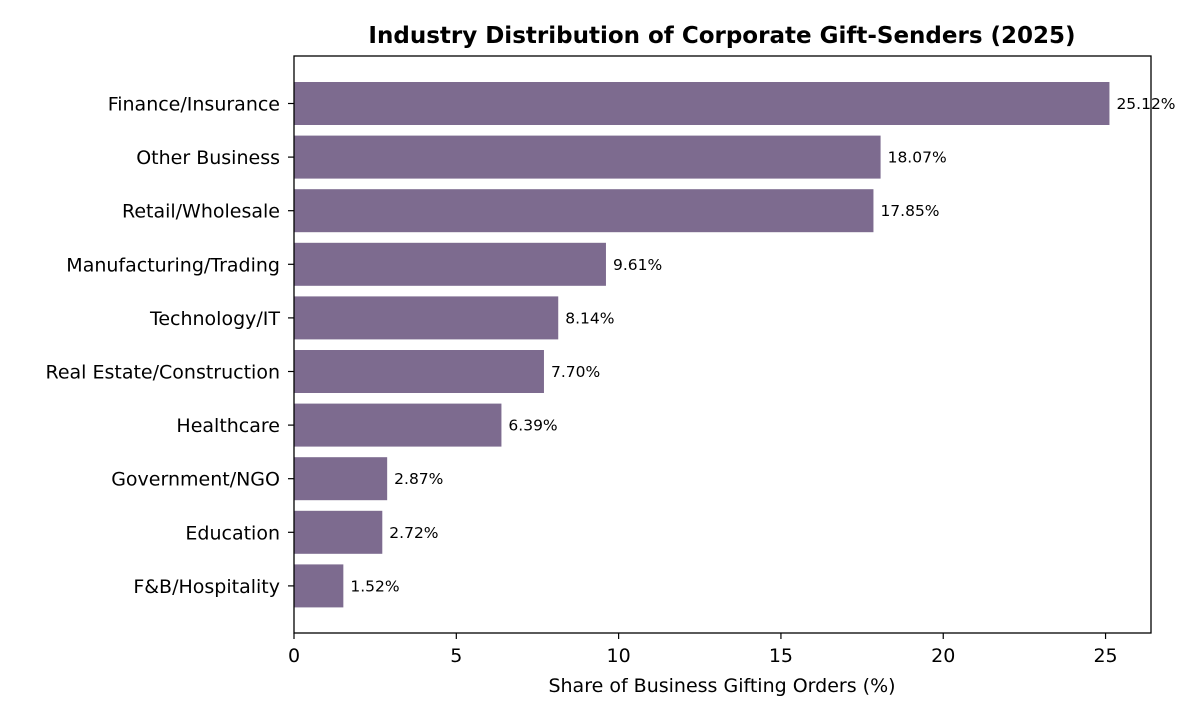  I want to click on category-label: Retail/Wholesale, so click(201, 212).